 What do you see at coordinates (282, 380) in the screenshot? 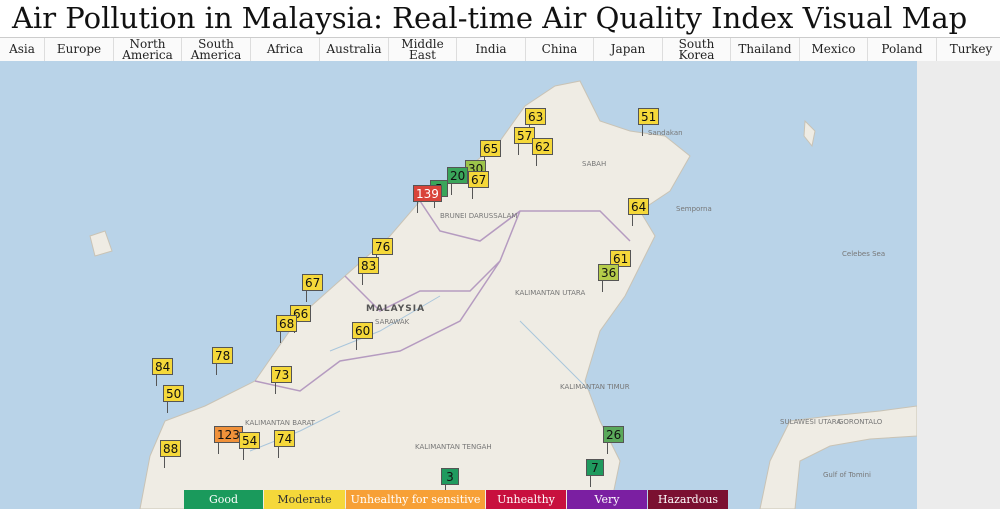
I see `aqi-marker: 73` at bounding box center [282, 380].